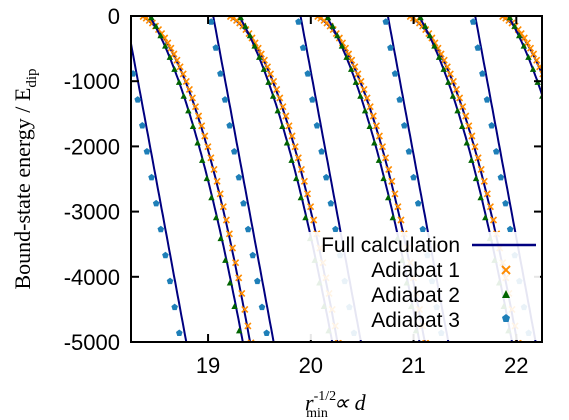 The image size is (569, 420). What do you see at coordinates (336, 404) in the screenshot?
I see `x-axis-label: r-1/2 min ∝ d` at bounding box center [336, 404].